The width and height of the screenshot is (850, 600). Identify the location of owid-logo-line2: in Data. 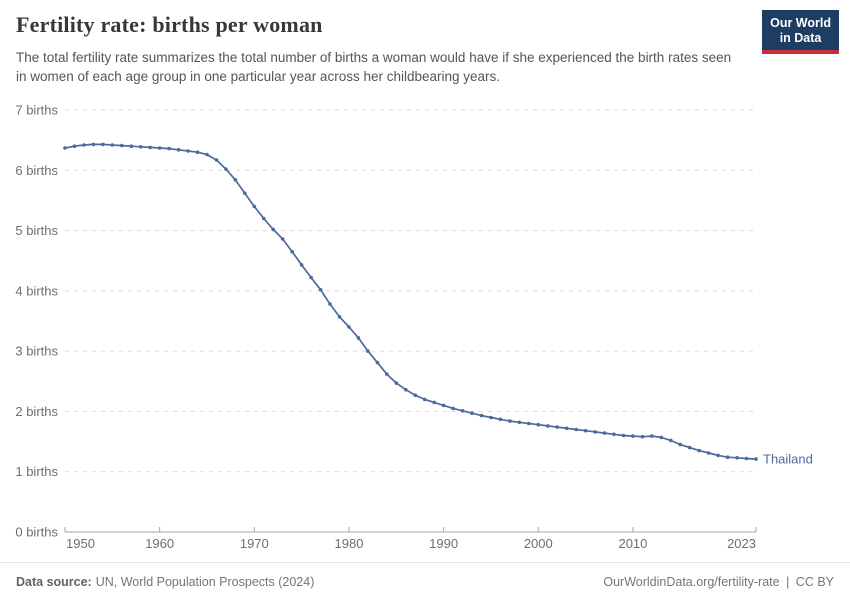
(800, 38).